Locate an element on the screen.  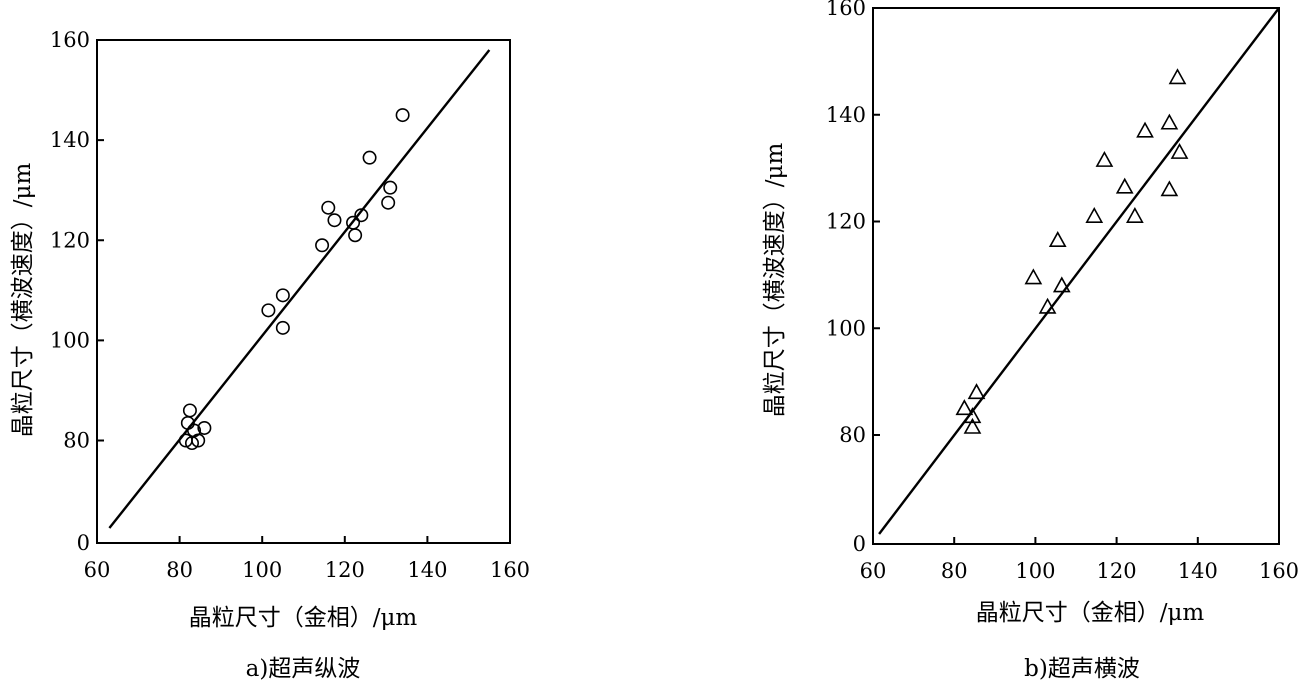
x-tick-label-a: 140 is located at coordinates (427, 570).